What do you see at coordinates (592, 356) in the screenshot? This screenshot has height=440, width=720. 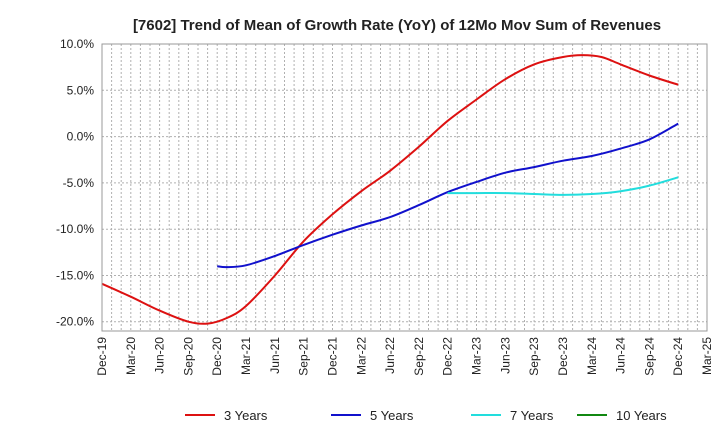 I see `x-tick-label: Mar-24` at bounding box center [592, 356].